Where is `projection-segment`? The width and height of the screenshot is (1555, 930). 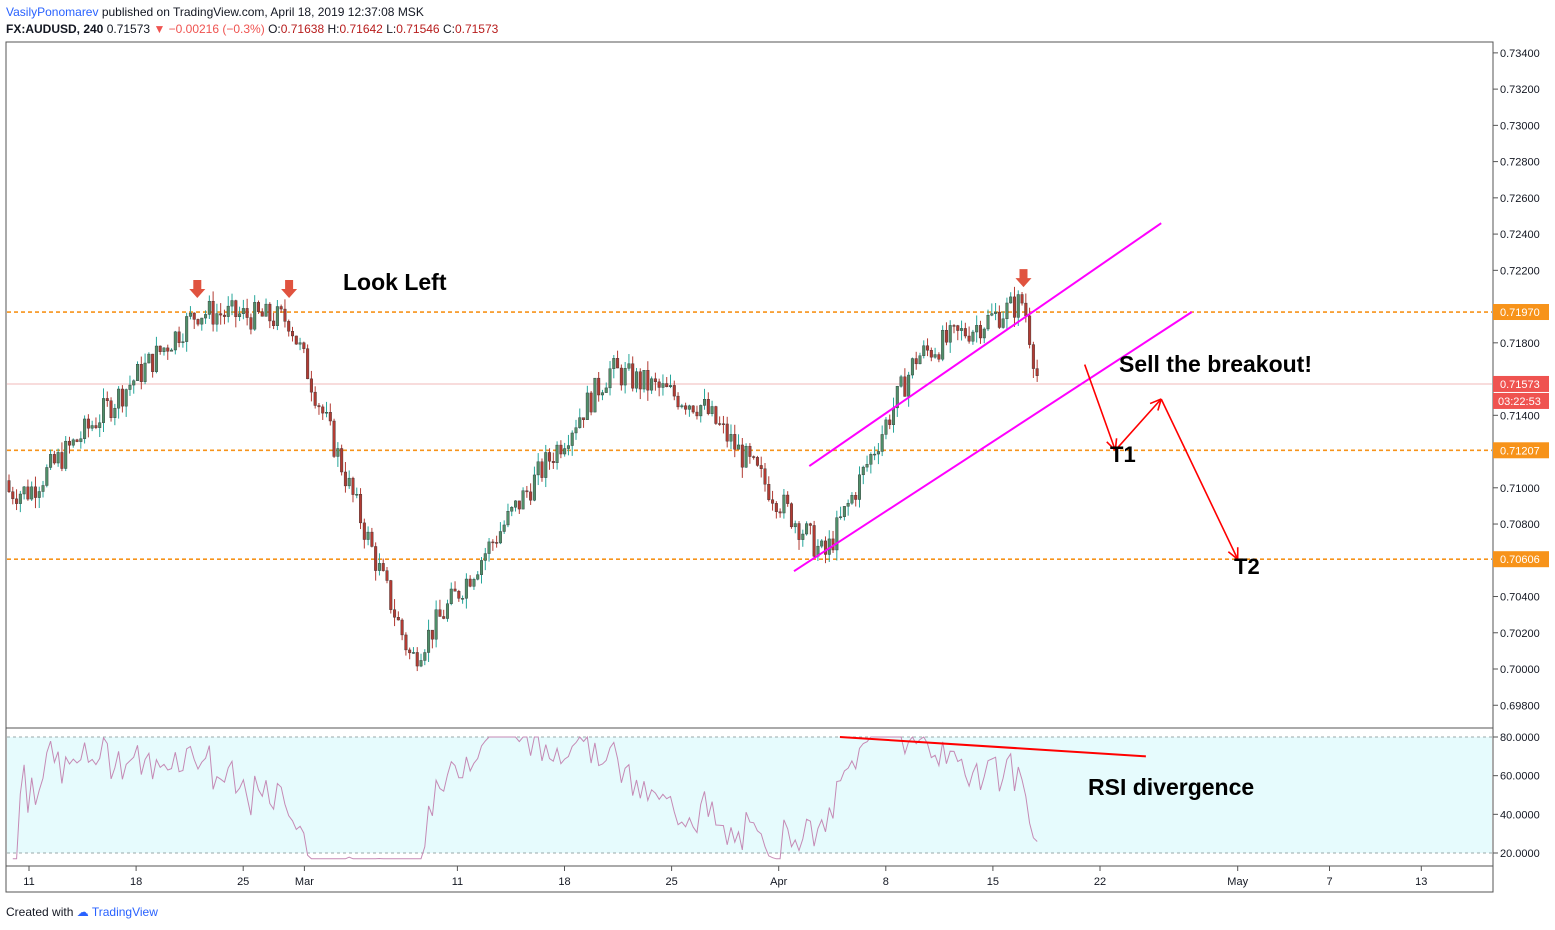
projection-segment is located at coordinates (1199, 479).